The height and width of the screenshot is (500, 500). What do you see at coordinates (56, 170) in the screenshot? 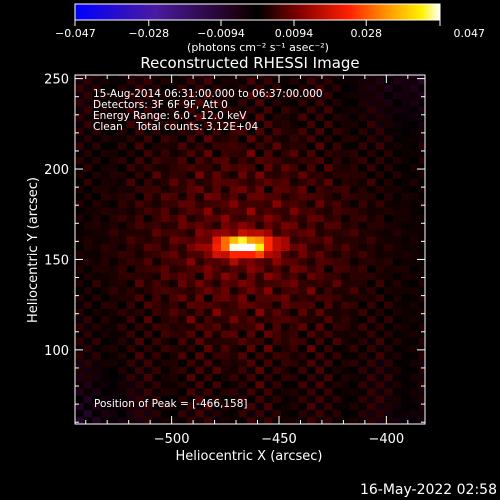
I see `y-tick-label: 200` at bounding box center [56, 170].